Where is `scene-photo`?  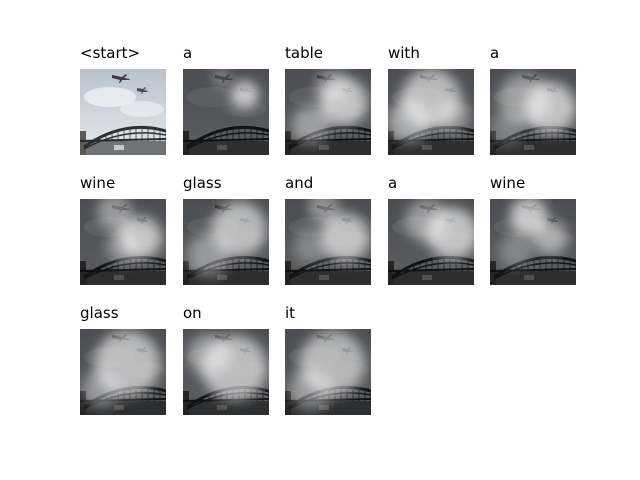 scene-photo is located at coordinates (123, 112).